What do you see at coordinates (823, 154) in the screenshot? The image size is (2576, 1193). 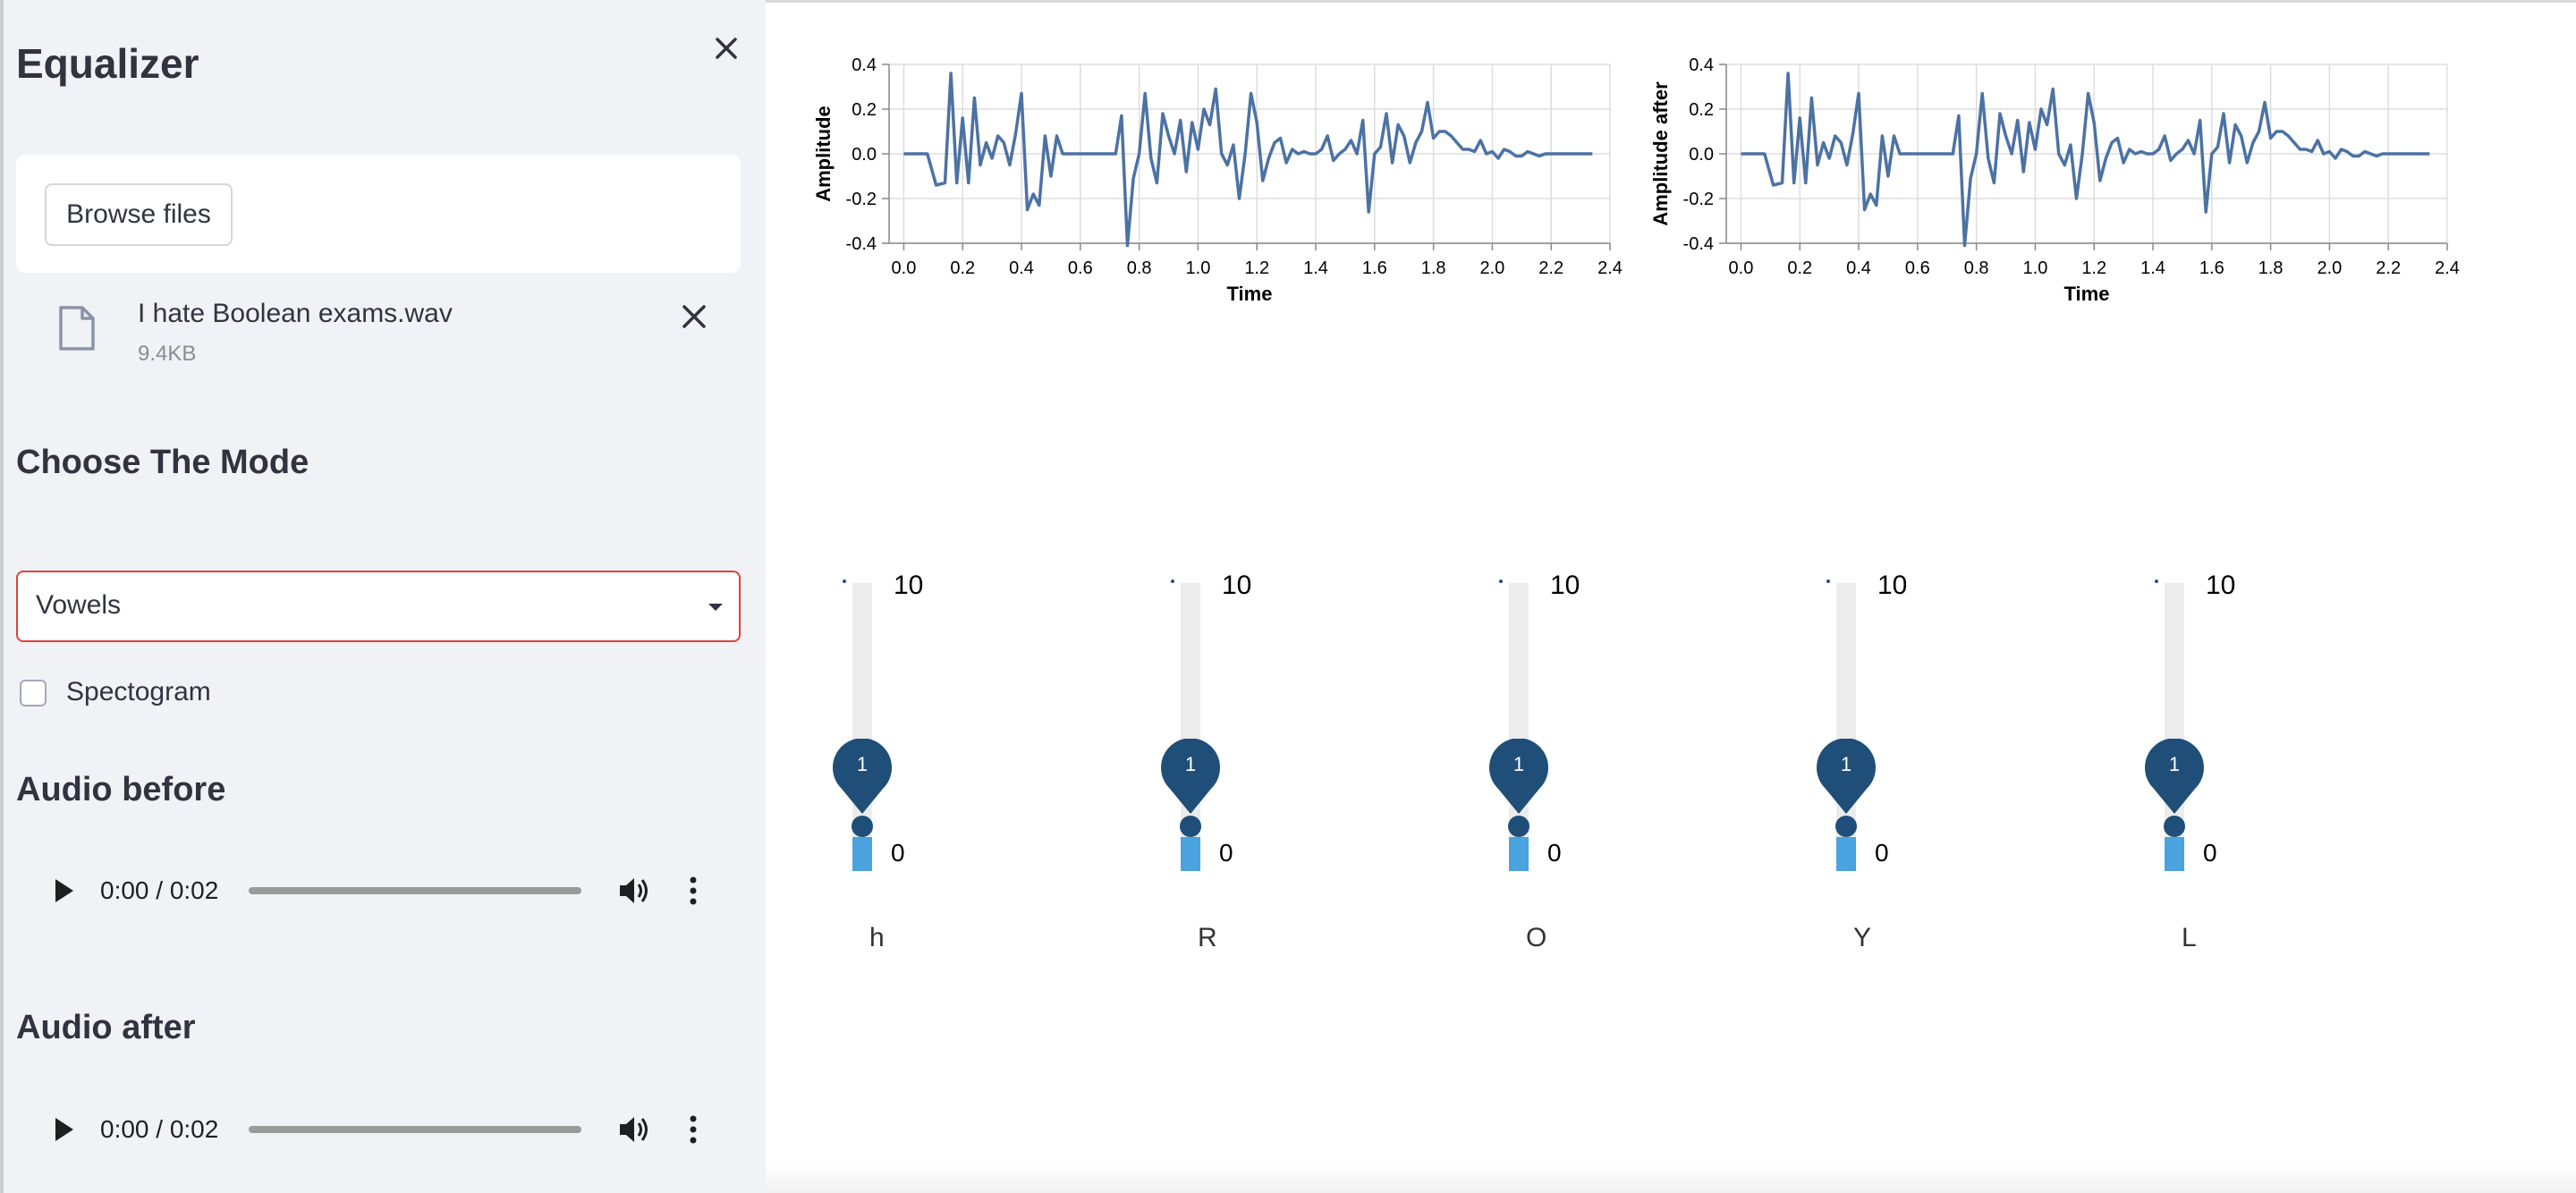 I see `y-axis-label: Amplitude` at bounding box center [823, 154].